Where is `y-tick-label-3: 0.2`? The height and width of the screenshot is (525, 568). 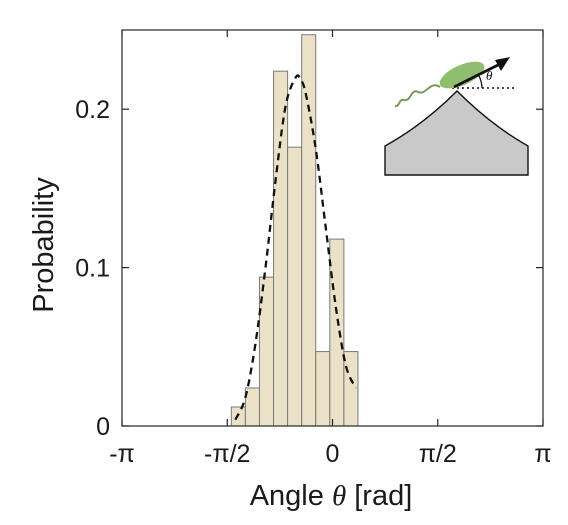 y-tick-label-3: 0.2 is located at coordinates (92, 110).